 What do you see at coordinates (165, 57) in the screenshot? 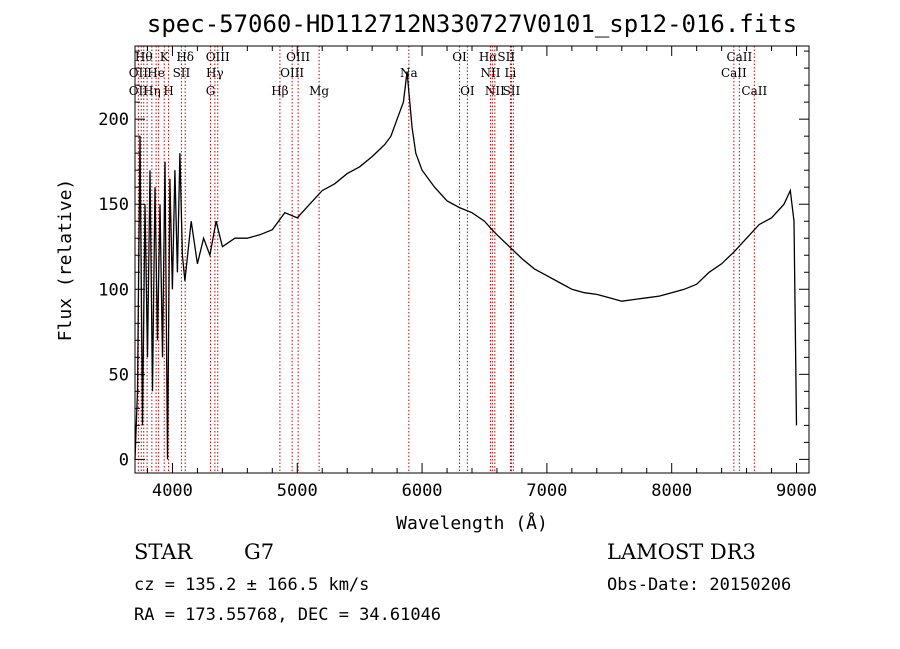
I see `line-label: K` at bounding box center [165, 57].